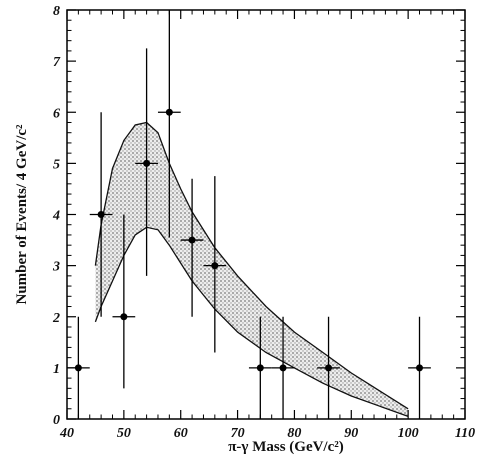 Image resolution: width=493 pixels, height=458 pixels. What do you see at coordinates (22, 214) in the screenshot?
I see `y-axis-label: Number of Events/ 4 GeV/c²` at bounding box center [22, 214].